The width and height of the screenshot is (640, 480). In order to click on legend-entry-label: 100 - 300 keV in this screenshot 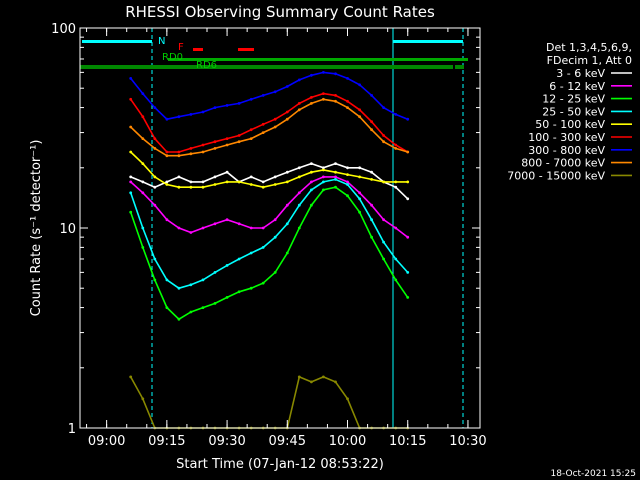, I will do `click(566, 137)`.